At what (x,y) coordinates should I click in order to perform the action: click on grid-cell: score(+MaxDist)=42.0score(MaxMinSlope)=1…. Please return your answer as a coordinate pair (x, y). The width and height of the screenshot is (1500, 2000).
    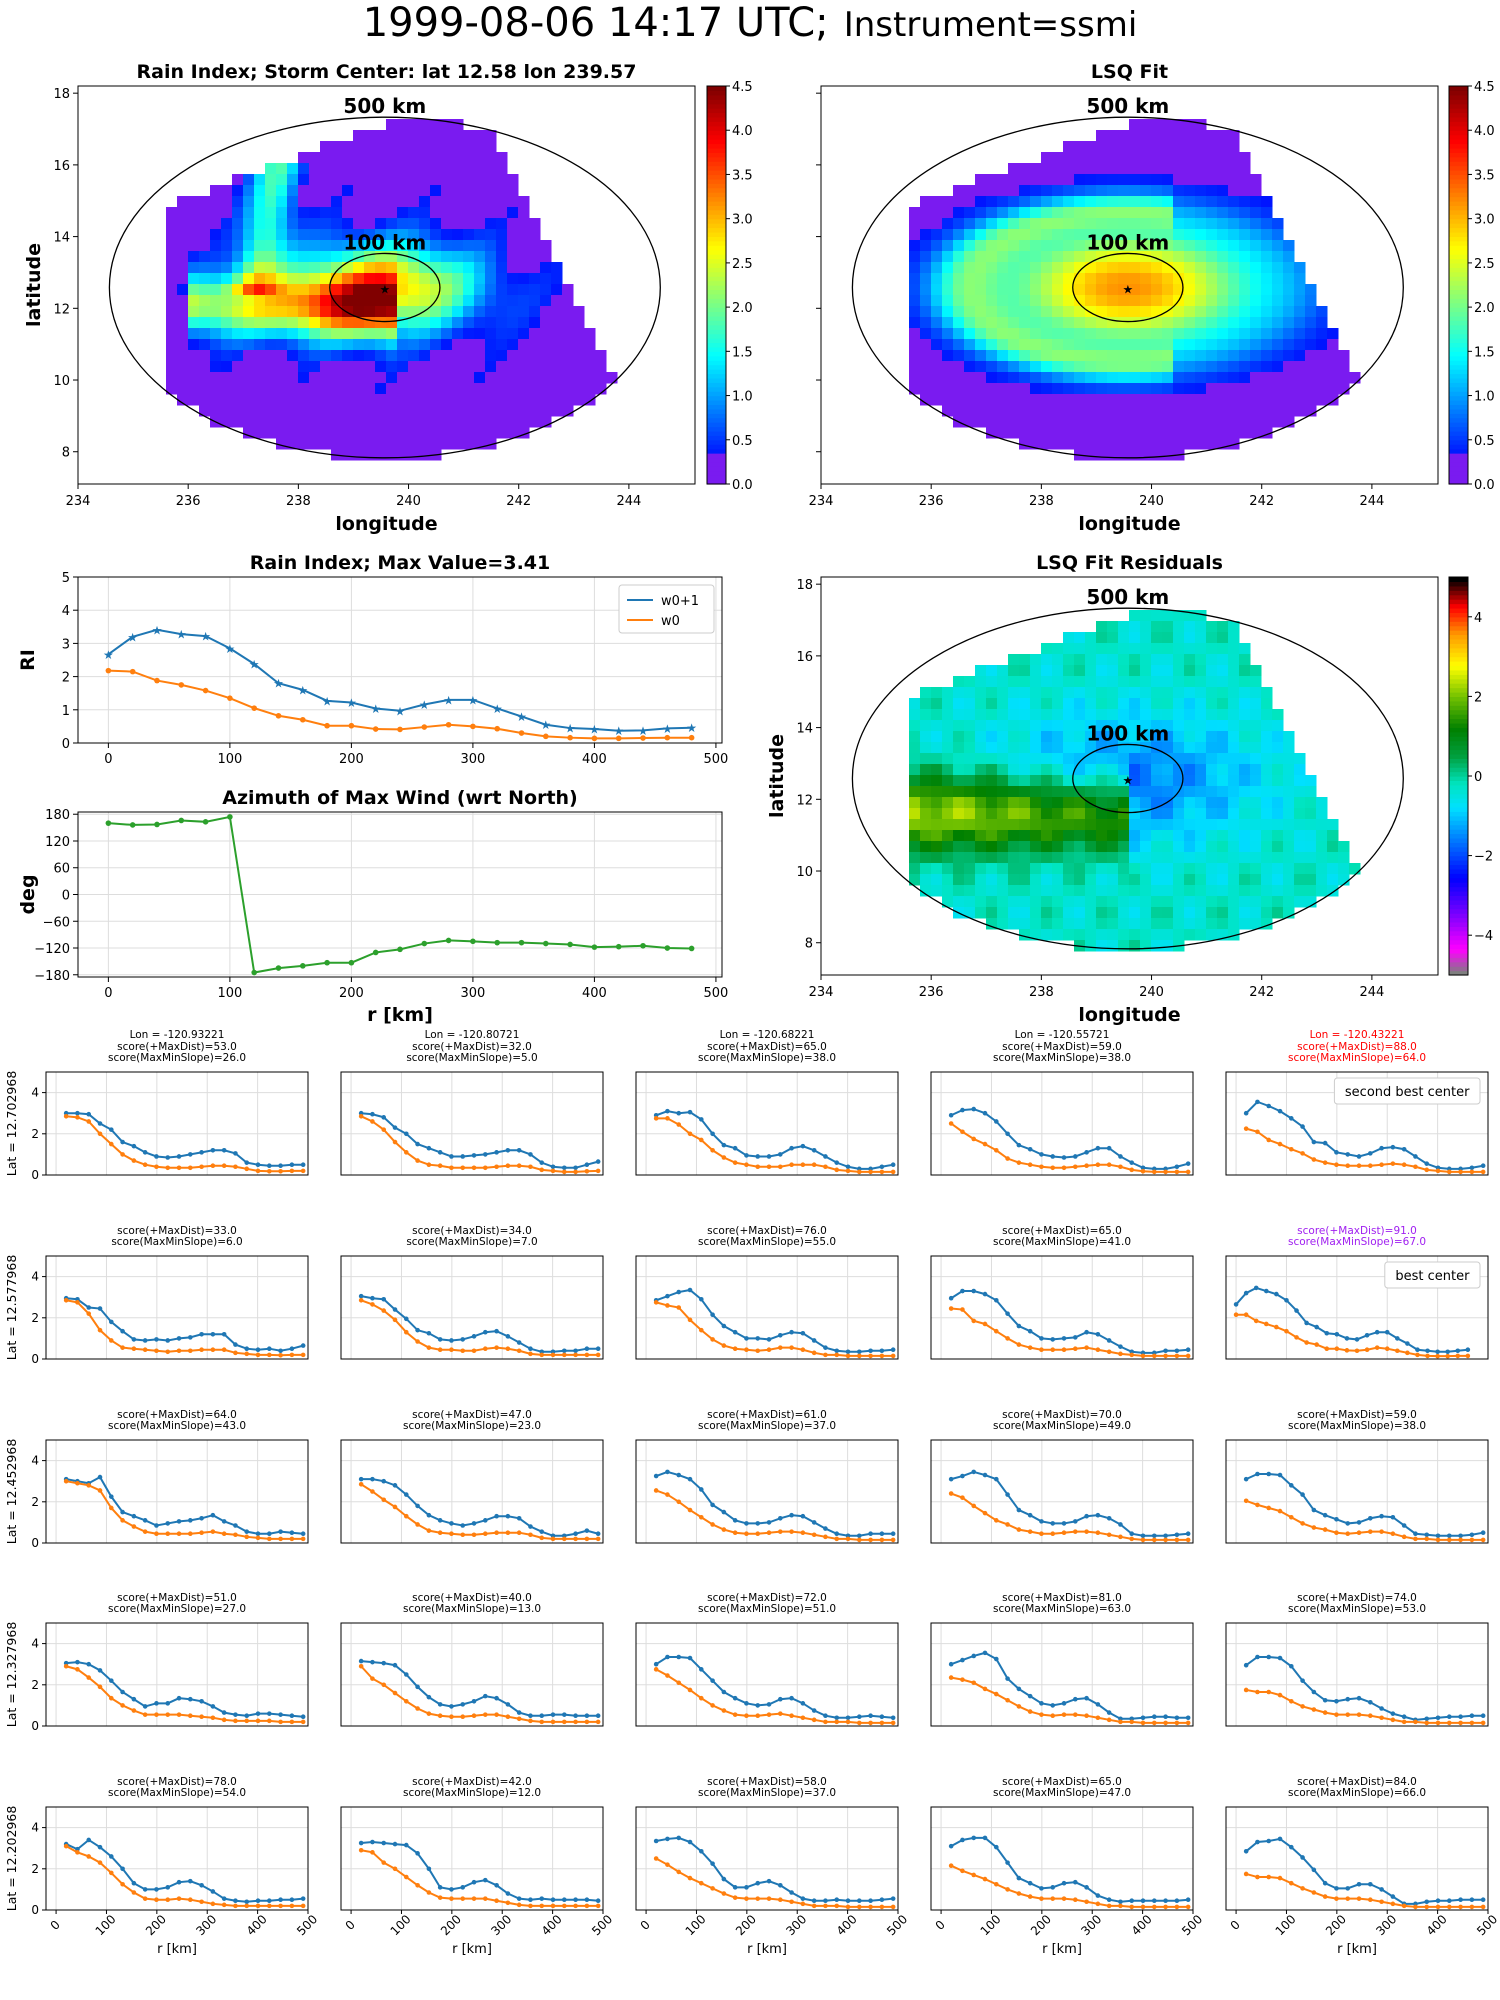
    Looking at the image, I should click on (477, 1866).